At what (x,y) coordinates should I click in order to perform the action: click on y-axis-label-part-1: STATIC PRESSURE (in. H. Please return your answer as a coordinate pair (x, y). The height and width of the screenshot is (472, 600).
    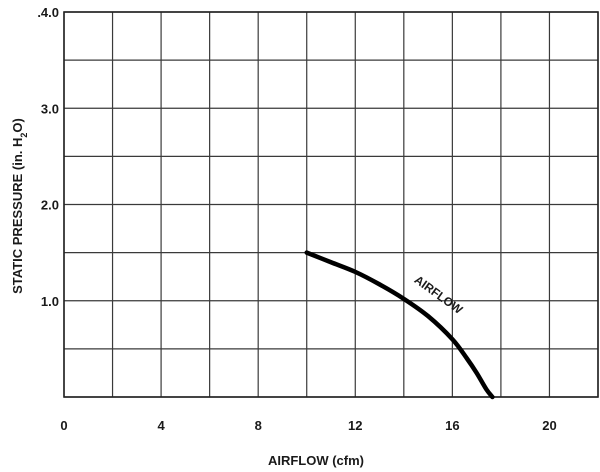
    Looking at the image, I should click on (17, 216).